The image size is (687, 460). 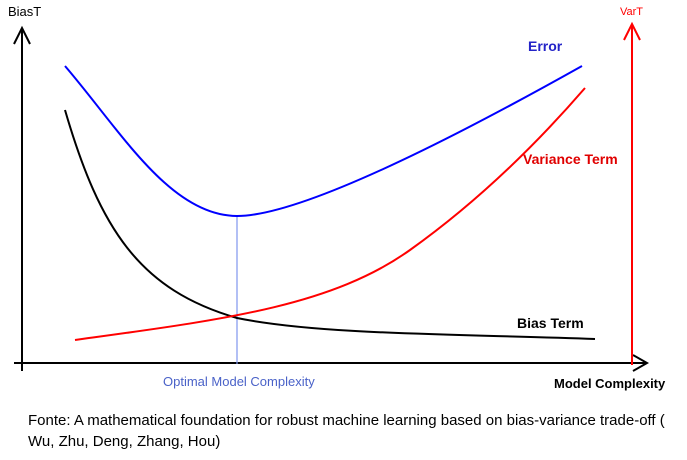 I want to click on right-axis-label: VarT, so click(x=632, y=12).